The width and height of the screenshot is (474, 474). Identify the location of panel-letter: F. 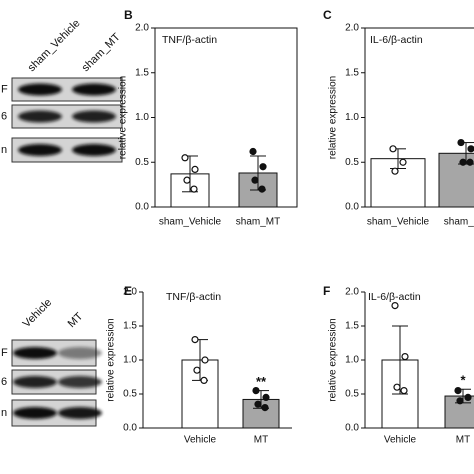
(326, 291).